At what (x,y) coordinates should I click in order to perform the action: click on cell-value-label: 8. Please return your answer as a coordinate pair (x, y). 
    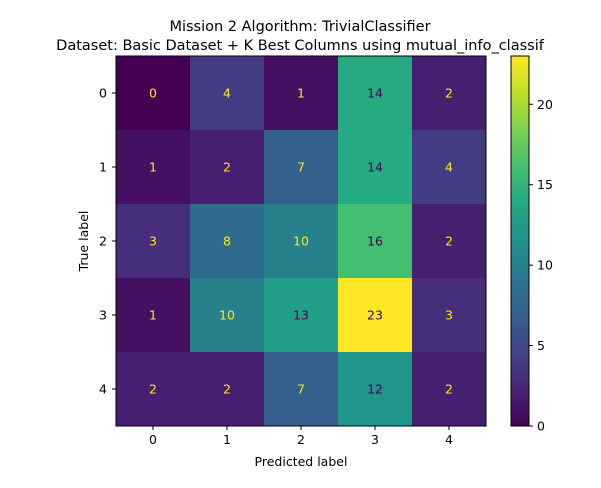
    Looking at the image, I should click on (227, 241).